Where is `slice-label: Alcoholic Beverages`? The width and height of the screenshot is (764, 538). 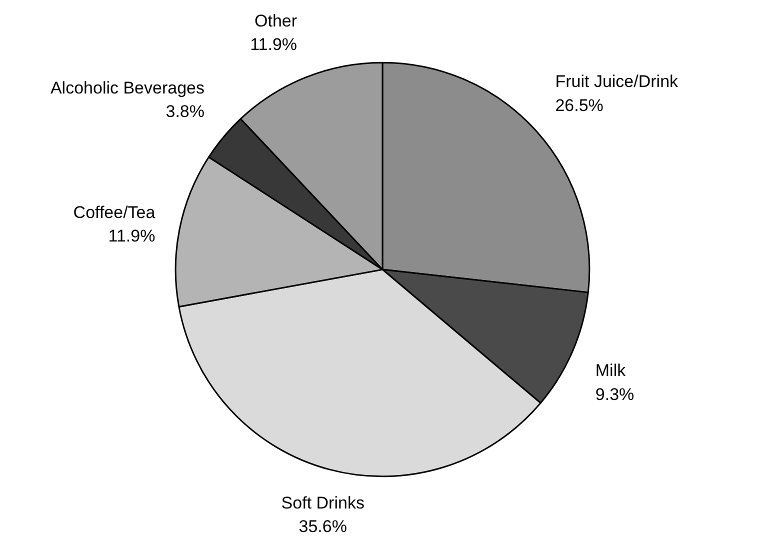 slice-label: Alcoholic Beverages is located at coordinates (127, 88).